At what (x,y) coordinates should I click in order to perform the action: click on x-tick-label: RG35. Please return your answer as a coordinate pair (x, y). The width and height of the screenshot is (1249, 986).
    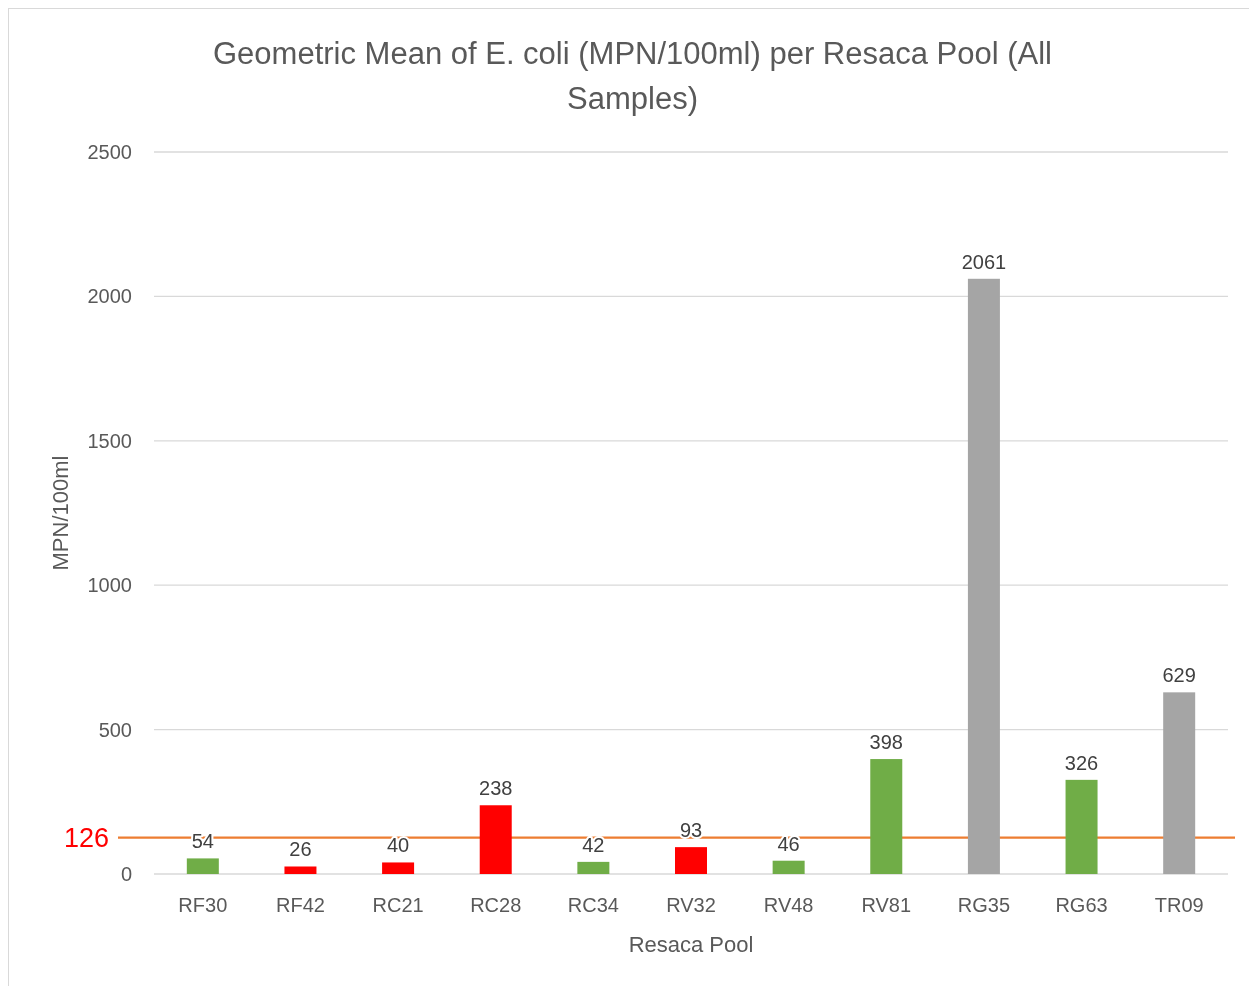
    Looking at the image, I should click on (984, 905).